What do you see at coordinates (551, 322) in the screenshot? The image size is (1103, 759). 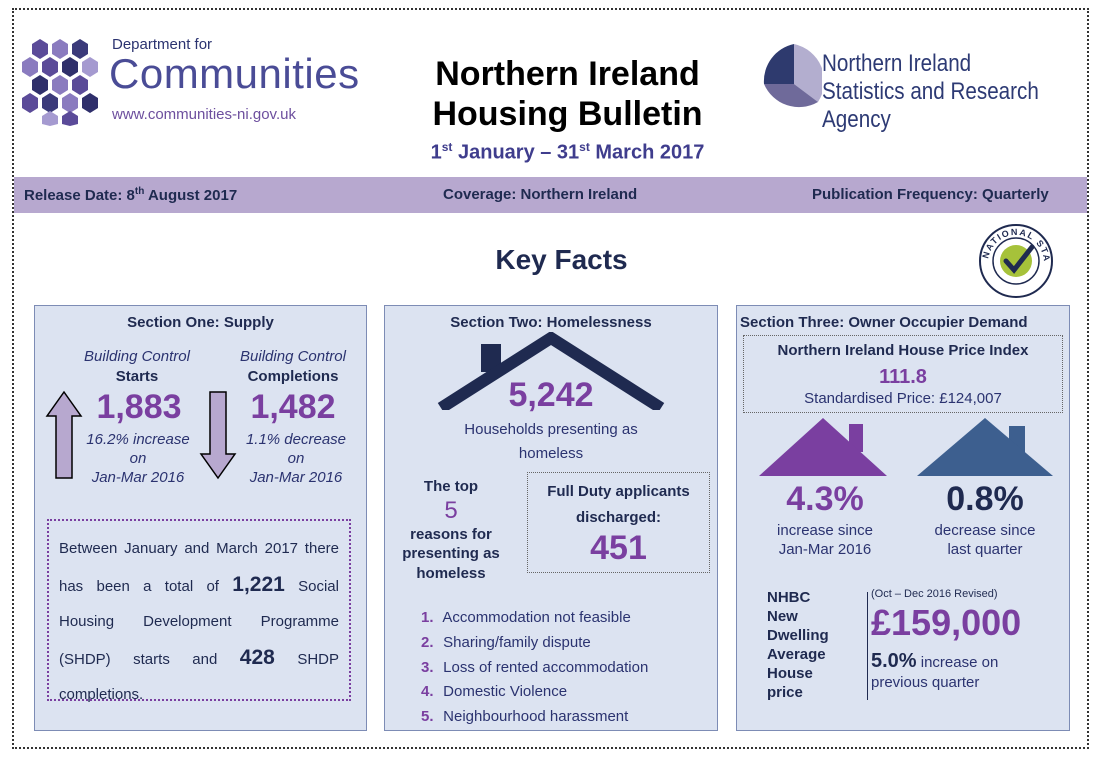 I see `homelessness-title: Section Two: Homelessness` at bounding box center [551, 322].